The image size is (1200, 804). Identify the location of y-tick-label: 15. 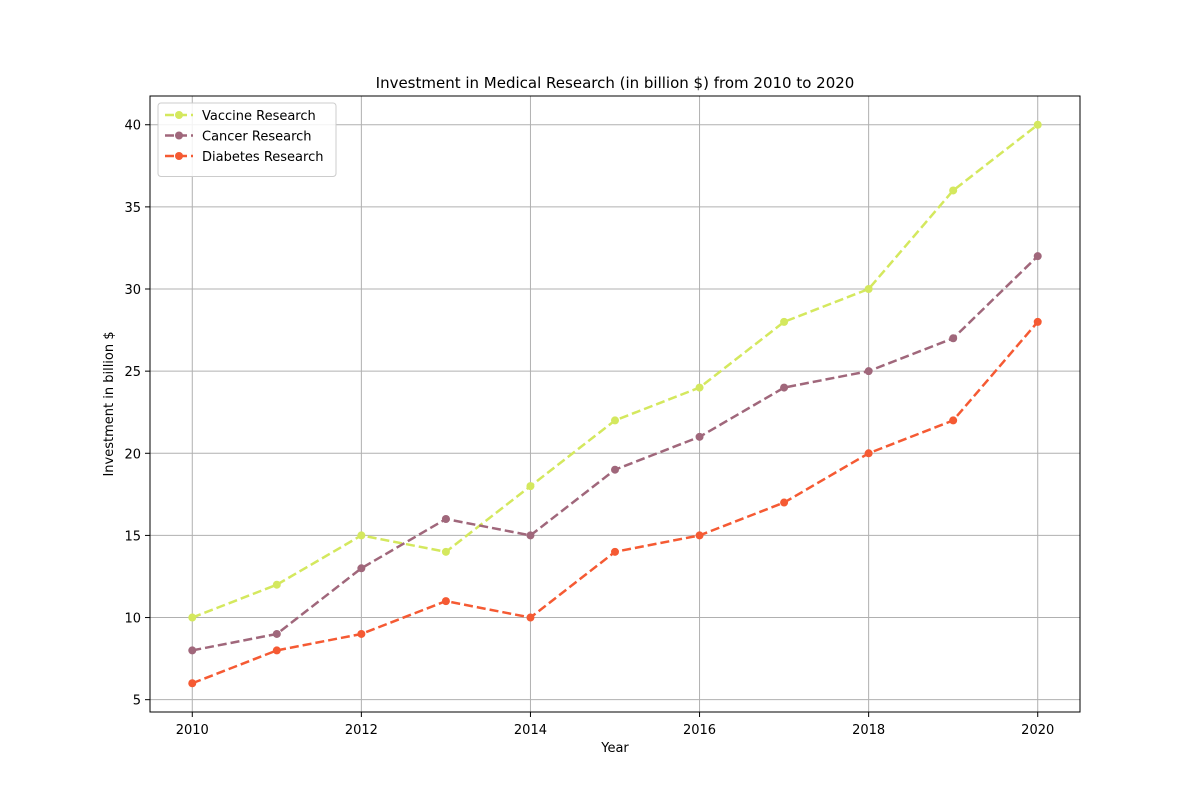
(132, 536).